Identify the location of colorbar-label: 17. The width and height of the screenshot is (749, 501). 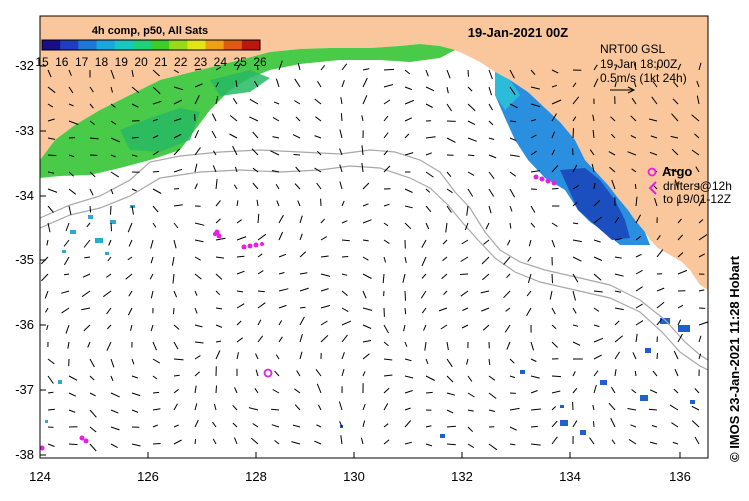
(82, 62).